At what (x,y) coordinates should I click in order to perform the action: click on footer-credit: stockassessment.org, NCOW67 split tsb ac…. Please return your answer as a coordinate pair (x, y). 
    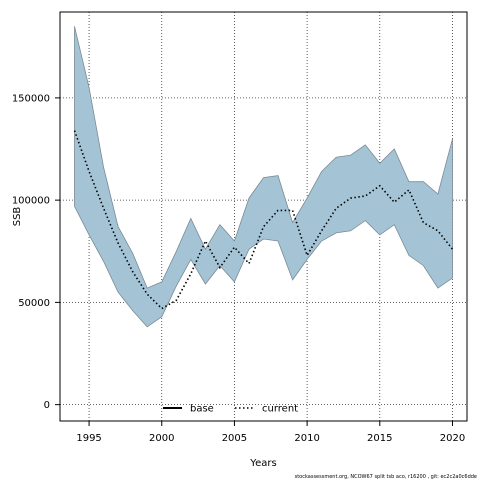
    Looking at the image, I should click on (386, 477).